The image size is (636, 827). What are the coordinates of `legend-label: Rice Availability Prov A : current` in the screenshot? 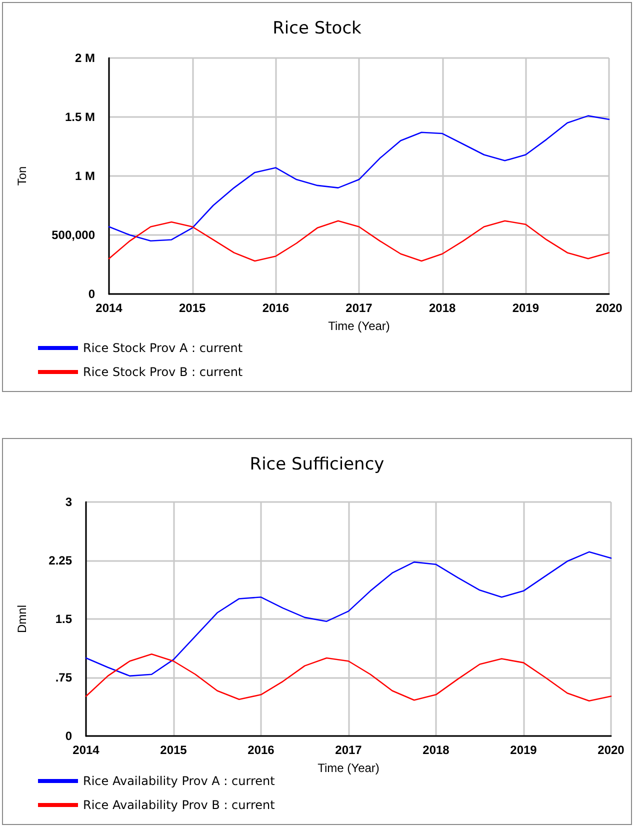 It's located at (179, 781).